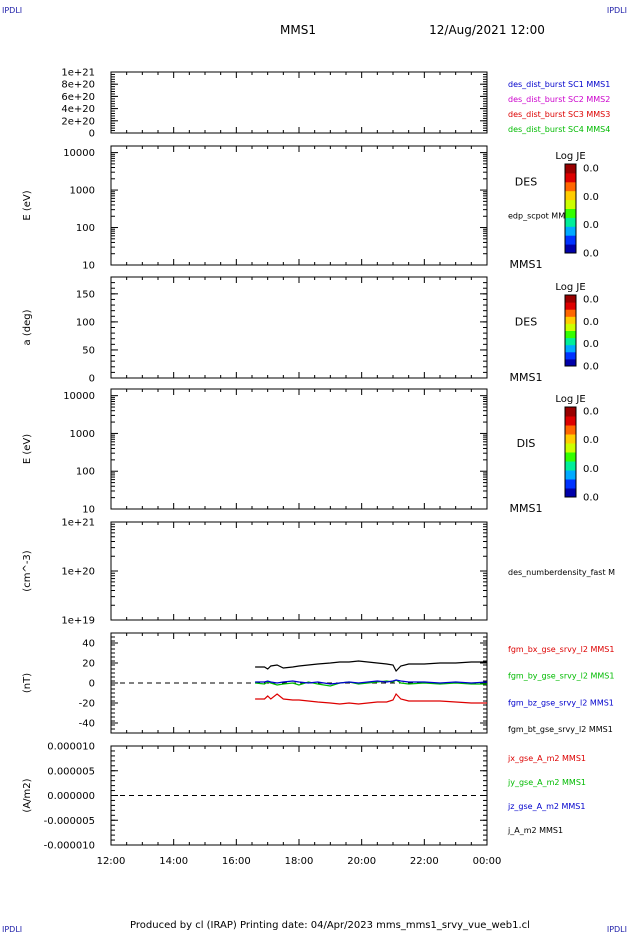  Describe the element at coordinates (546, 806) in the screenshot. I see `legend-entry: jz_gse_A_m2 MMS1` at that location.